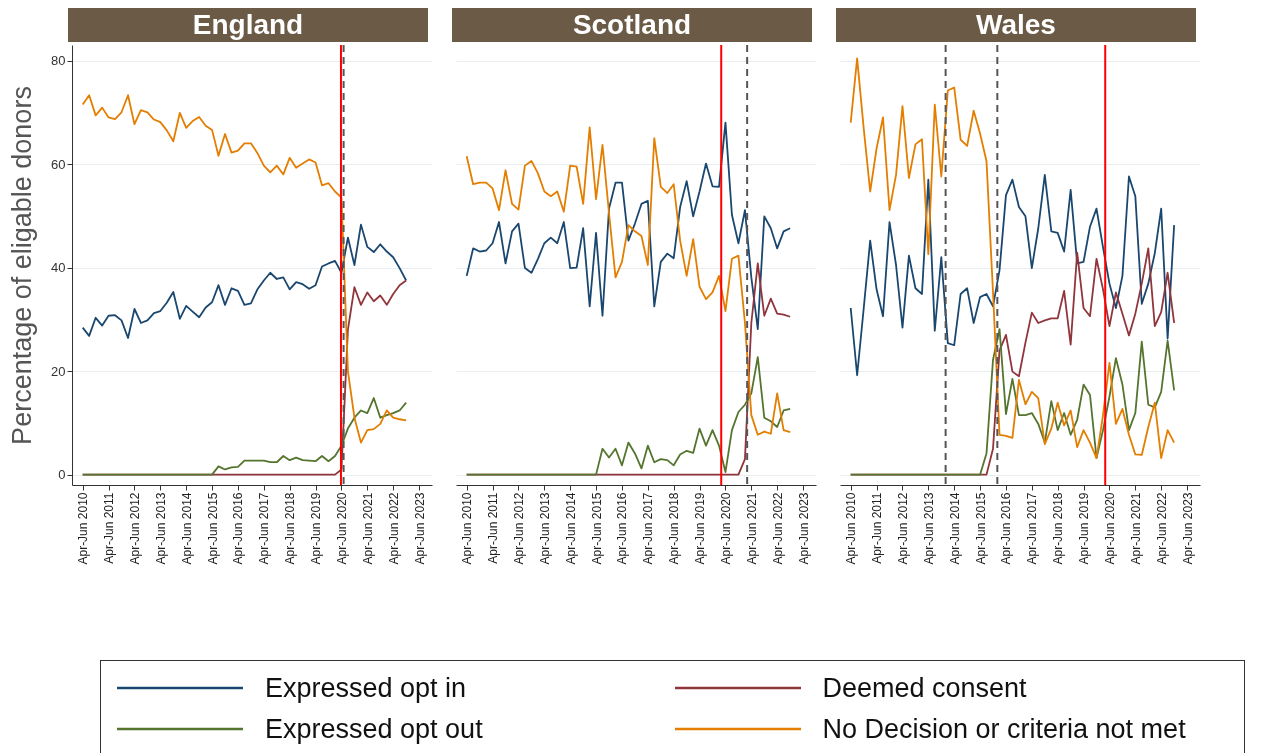  I want to click on chart-title: Scotland, so click(632, 25).